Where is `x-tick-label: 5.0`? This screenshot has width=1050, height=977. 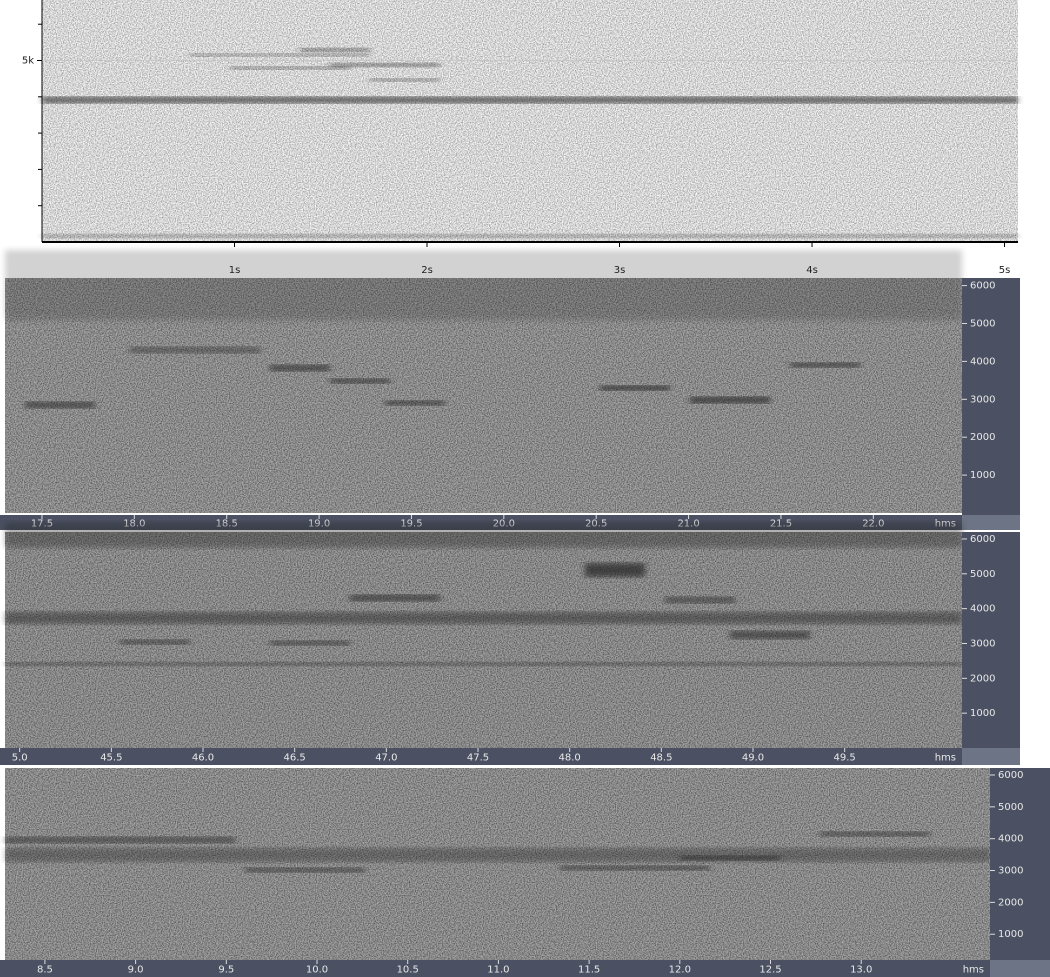 x-tick-label: 5.0 is located at coordinates (20, 758).